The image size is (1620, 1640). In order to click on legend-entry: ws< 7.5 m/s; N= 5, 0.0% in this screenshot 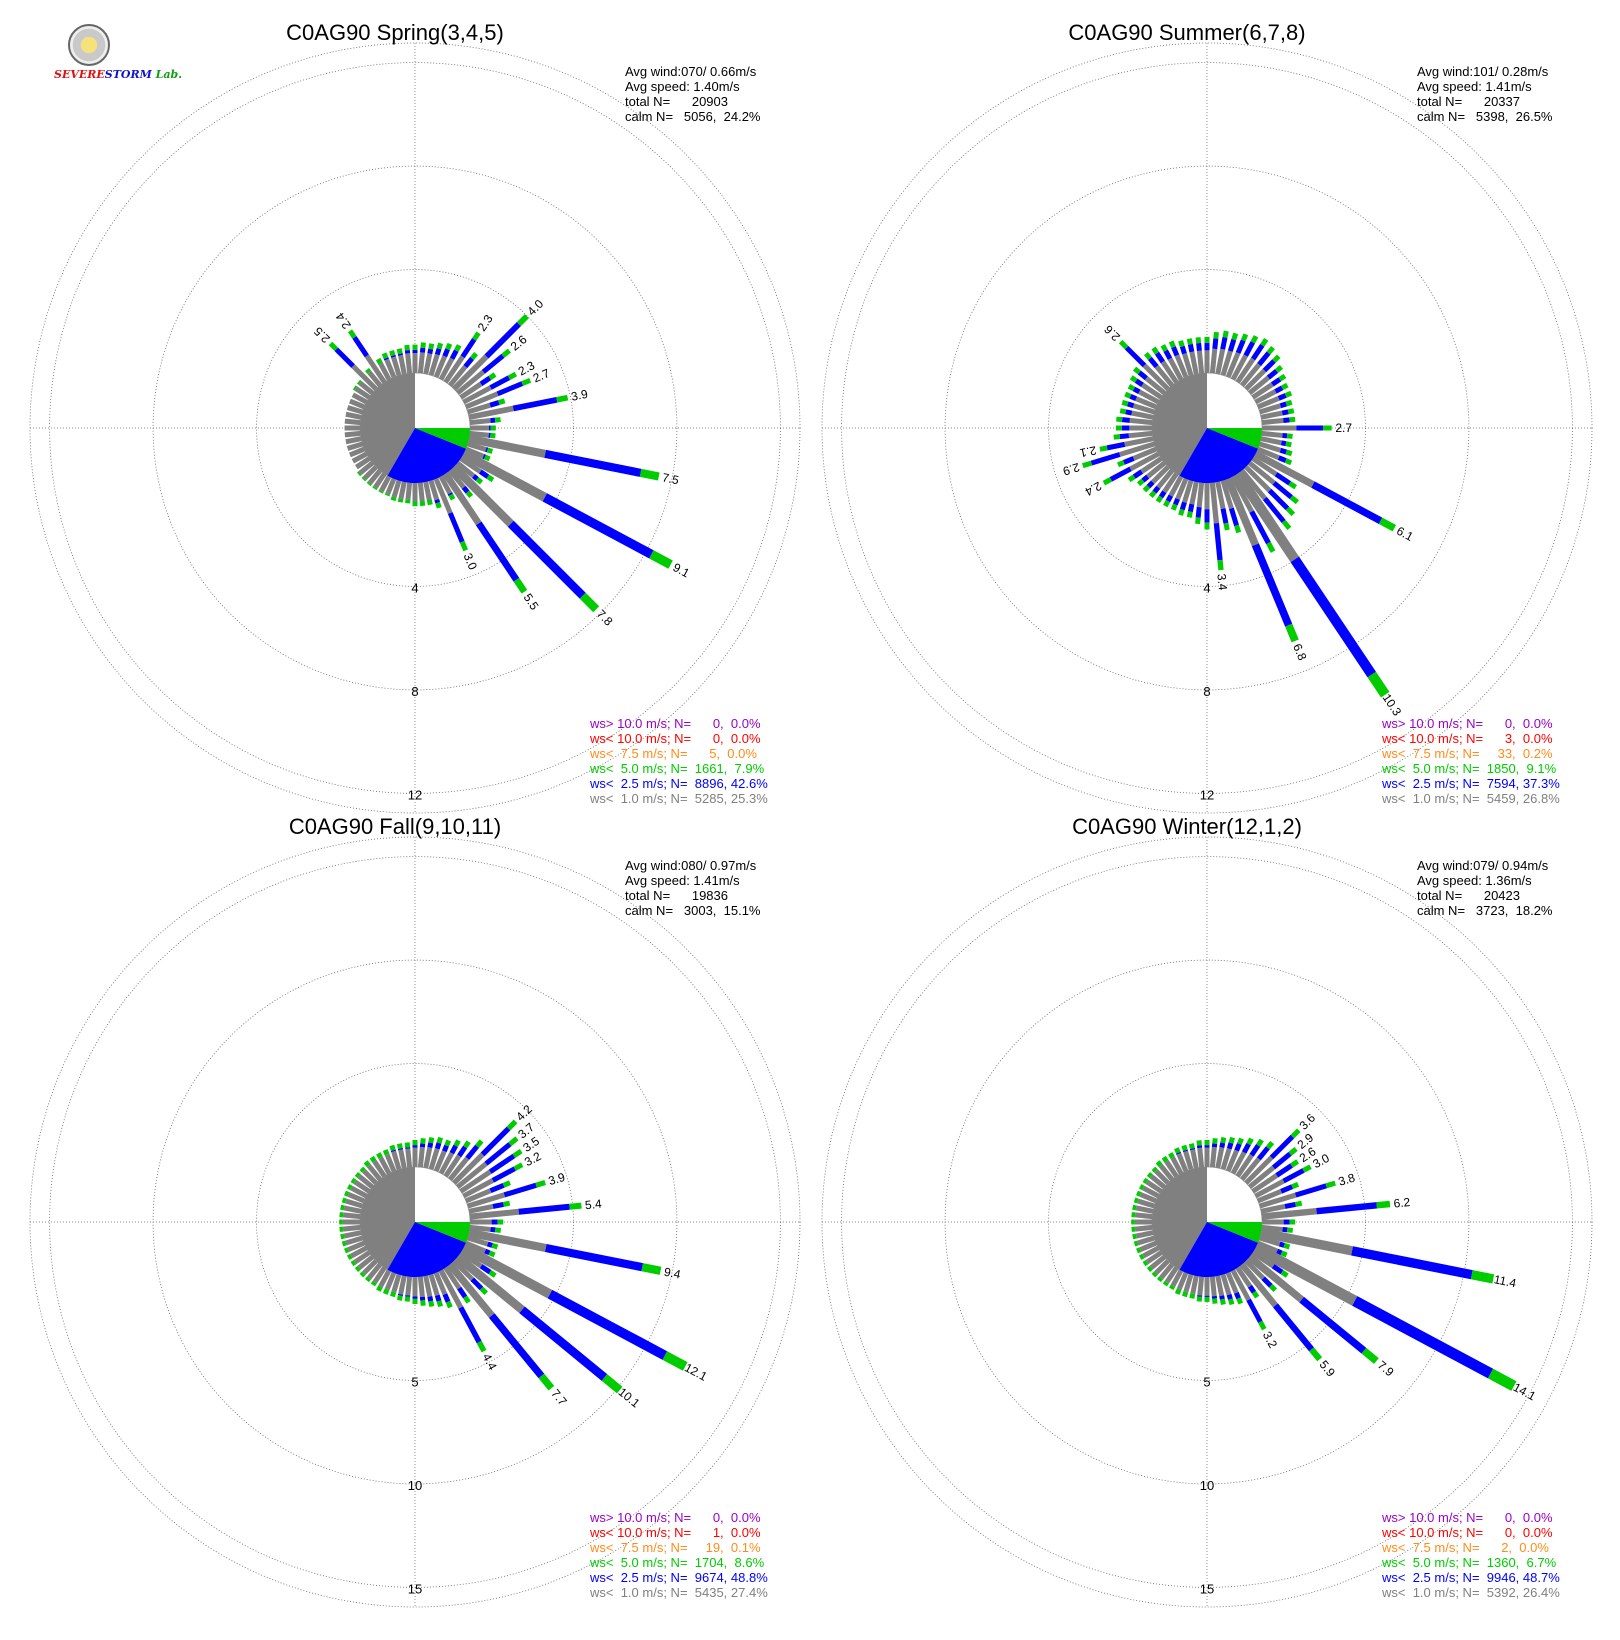, I will do `click(673, 753)`.